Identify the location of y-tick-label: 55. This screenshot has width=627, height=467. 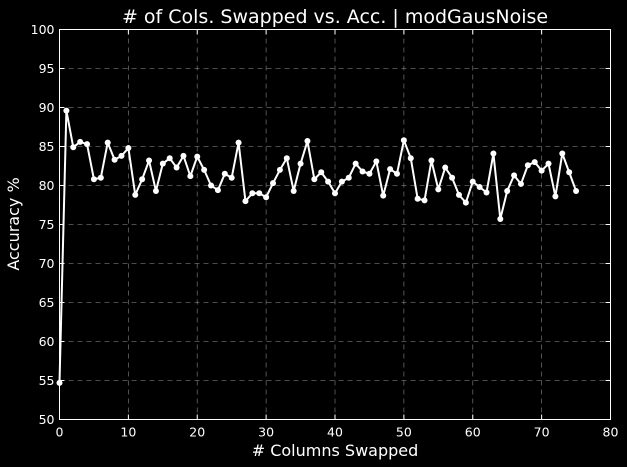
(47, 380).